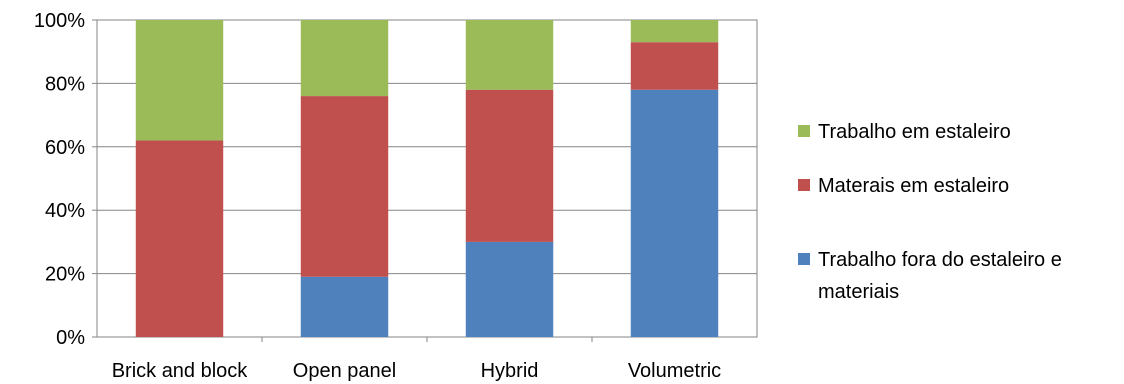  What do you see at coordinates (180, 371) in the screenshot?
I see `category-label: Brick and block` at bounding box center [180, 371].